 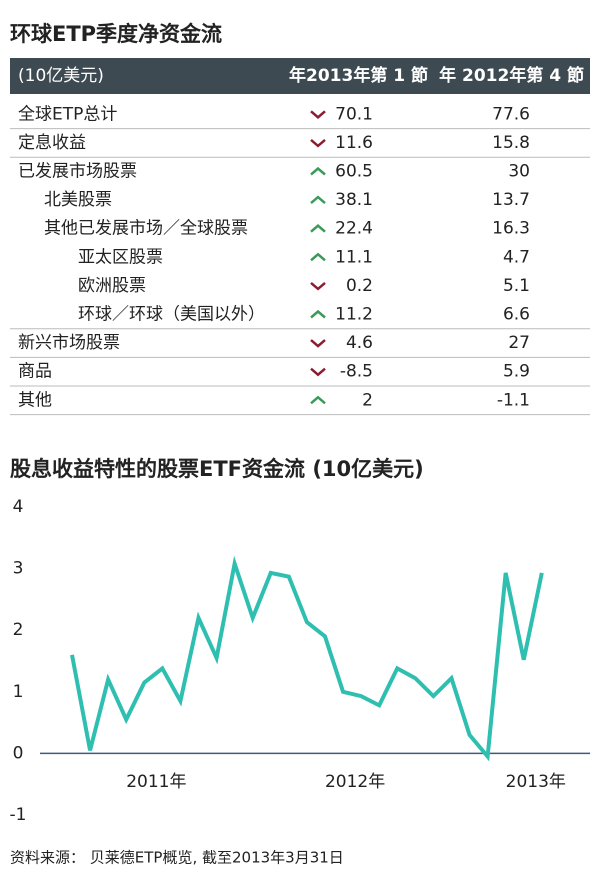 What do you see at coordinates (516, 315) in the screenshot?
I see `previous-value: 6.6` at bounding box center [516, 315].